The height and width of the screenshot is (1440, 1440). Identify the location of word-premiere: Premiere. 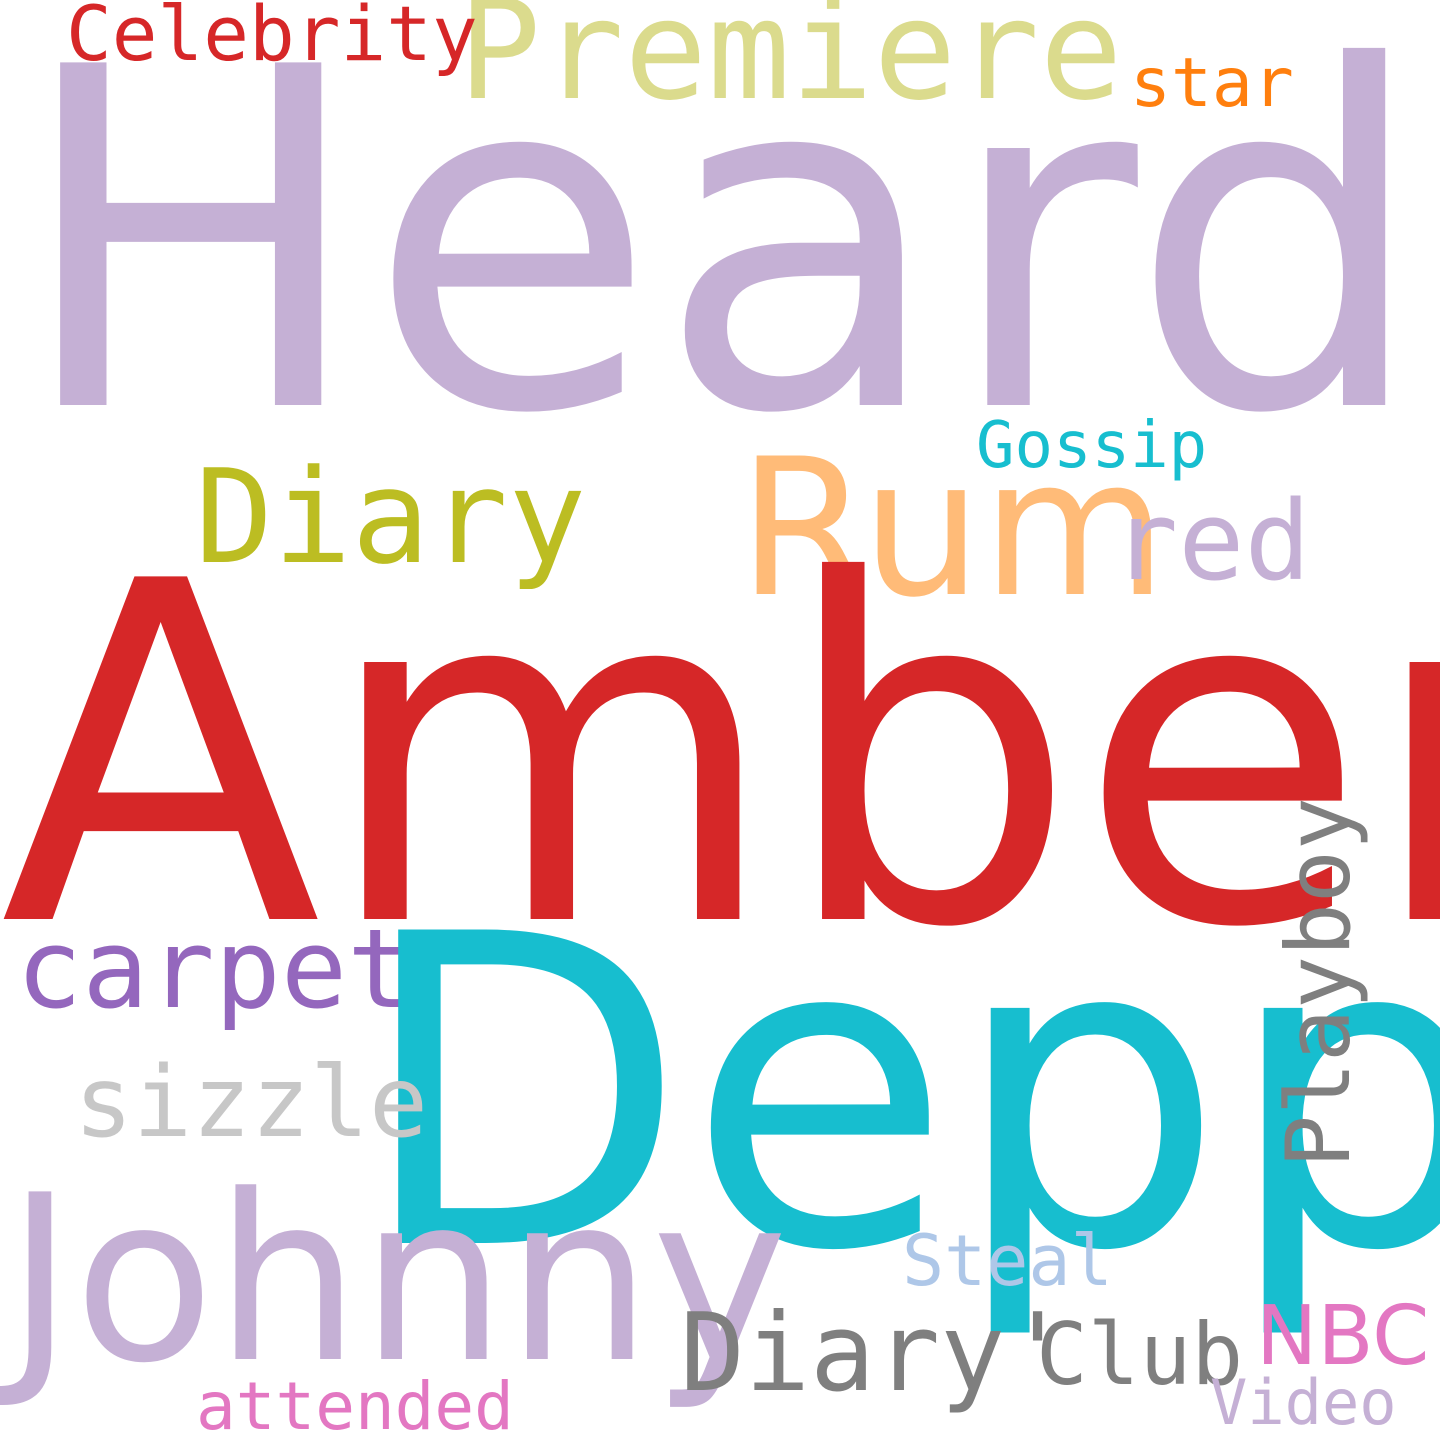
(790, 65).